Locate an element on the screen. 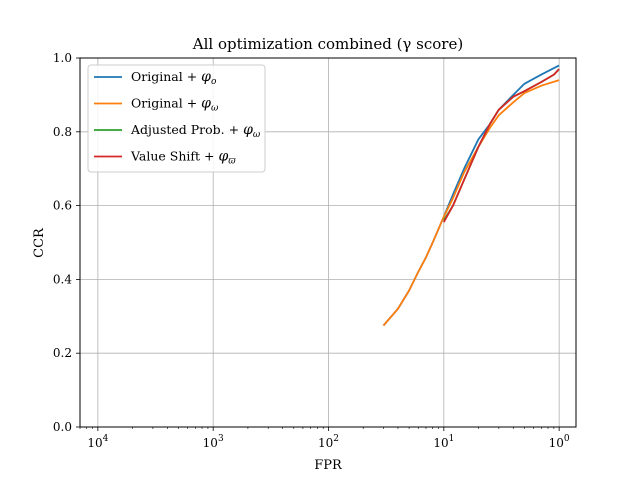 This screenshot has height=480, width=640. y-tick-label: 0.2 is located at coordinates (62, 353).